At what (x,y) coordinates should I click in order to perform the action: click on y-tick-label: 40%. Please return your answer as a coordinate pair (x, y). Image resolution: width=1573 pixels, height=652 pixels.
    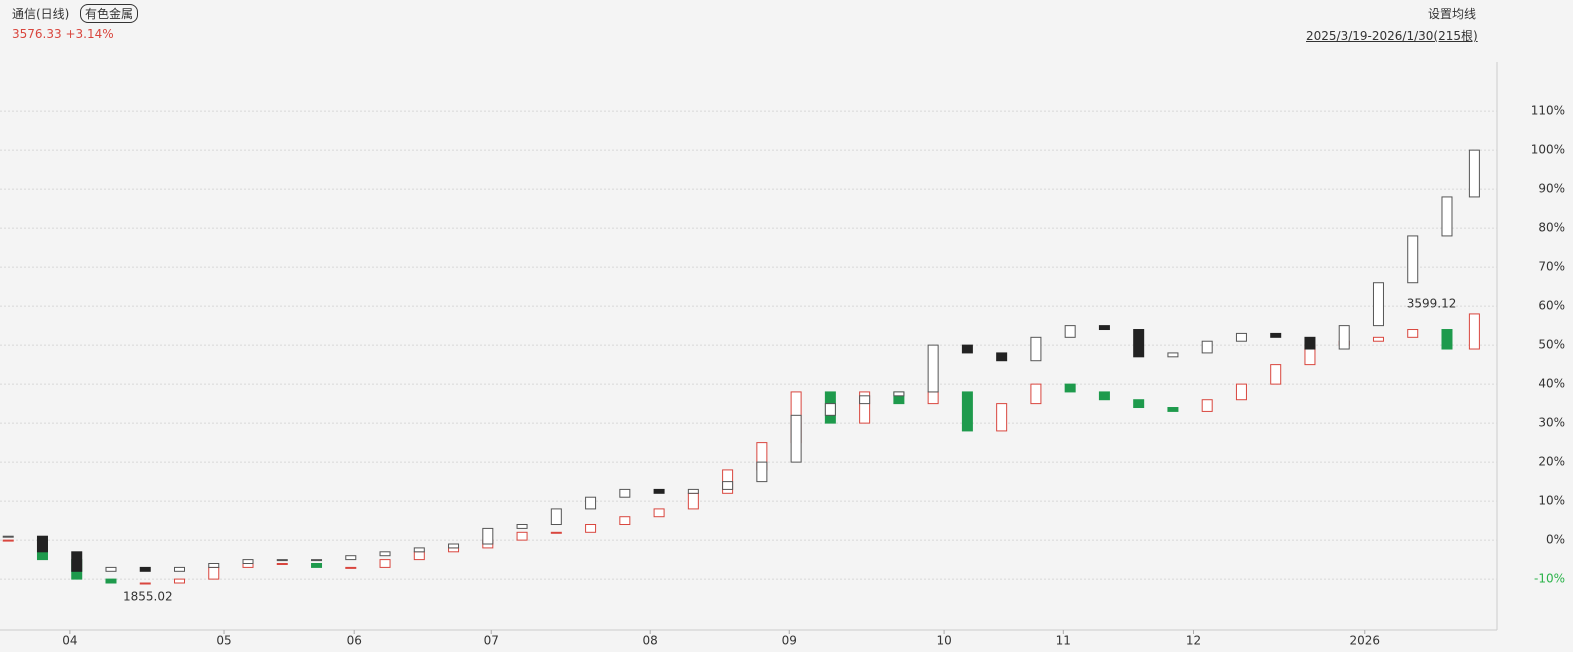
    Looking at the image, I should click on (1551, 384).